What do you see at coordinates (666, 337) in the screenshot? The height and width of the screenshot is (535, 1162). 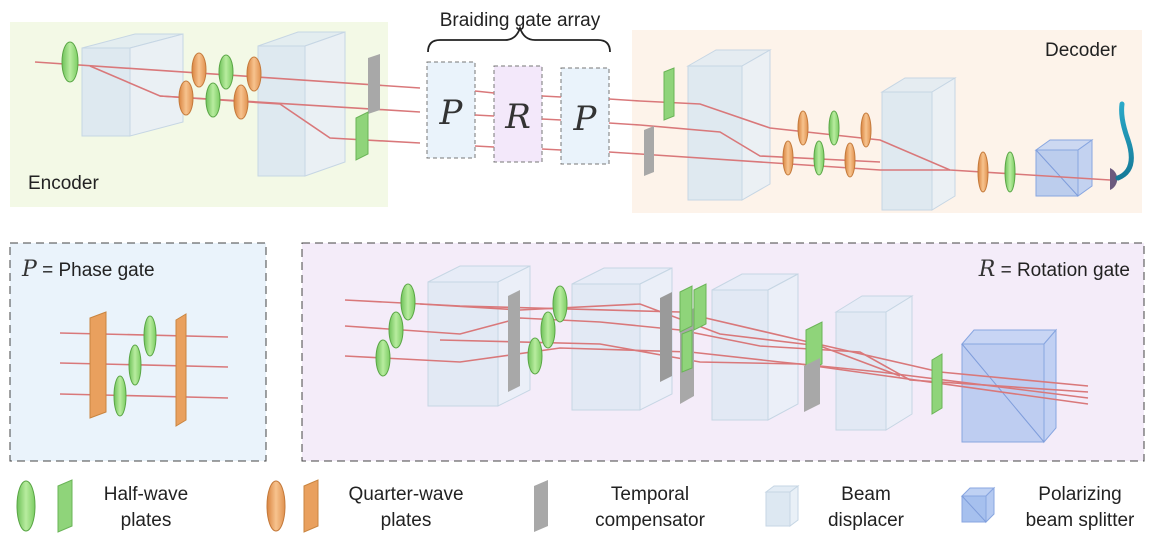 I see `temporal-compensator-r2` at bounding box center [666, 337].